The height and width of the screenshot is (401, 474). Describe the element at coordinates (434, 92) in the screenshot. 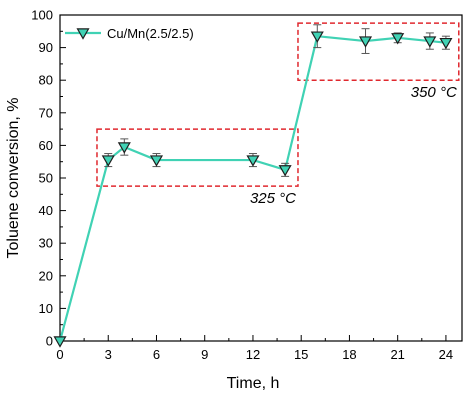

I see `temperature-annotation: 350 °C` at that location.